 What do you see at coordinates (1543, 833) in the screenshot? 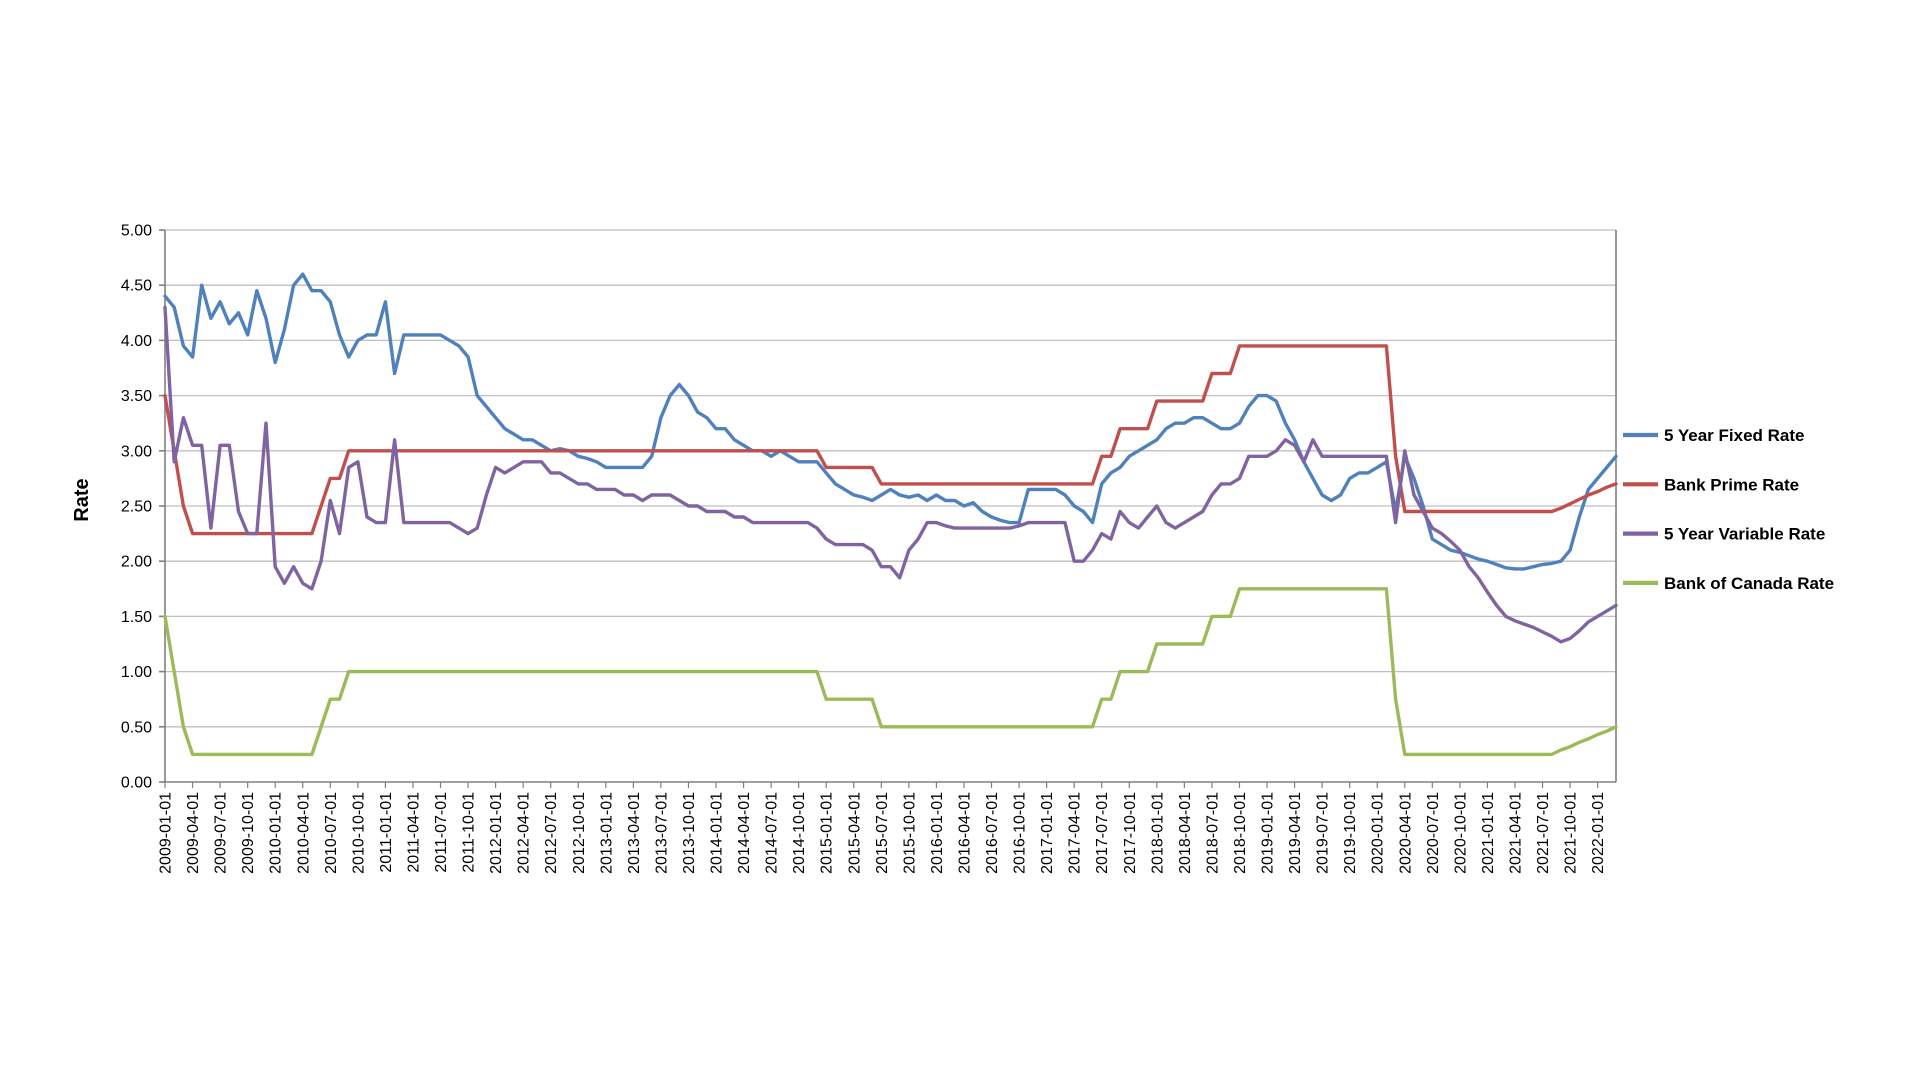
I see `x-tick-label: 2021-07-01` at bounding box center [1543, 833].